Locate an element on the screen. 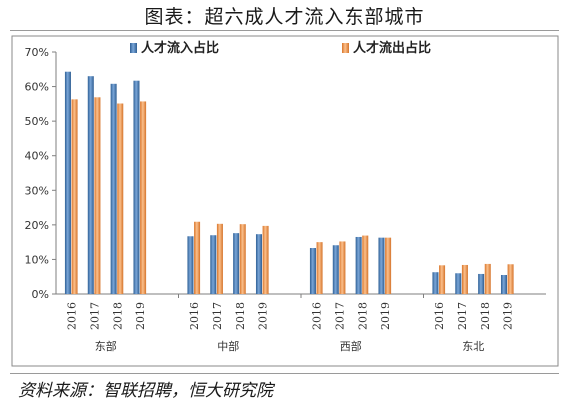 Image resolution: width=569 pixels, height=403 pixels. y-tick-label: 50% is located at coordinates (37, 121).